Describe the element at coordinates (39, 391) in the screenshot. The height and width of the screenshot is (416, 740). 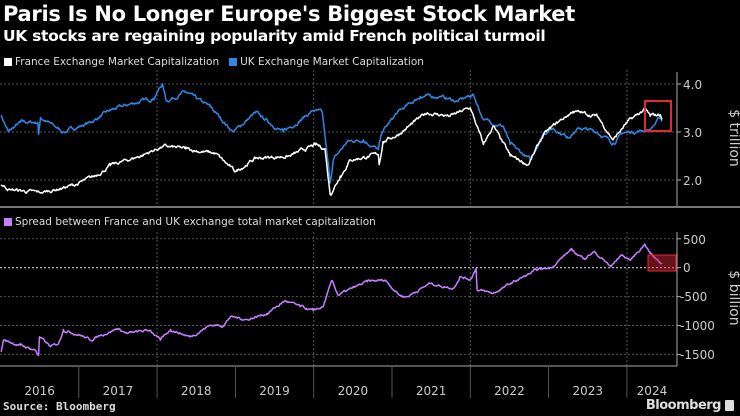
I see `x-tick-label-2016: 2016` at that location.